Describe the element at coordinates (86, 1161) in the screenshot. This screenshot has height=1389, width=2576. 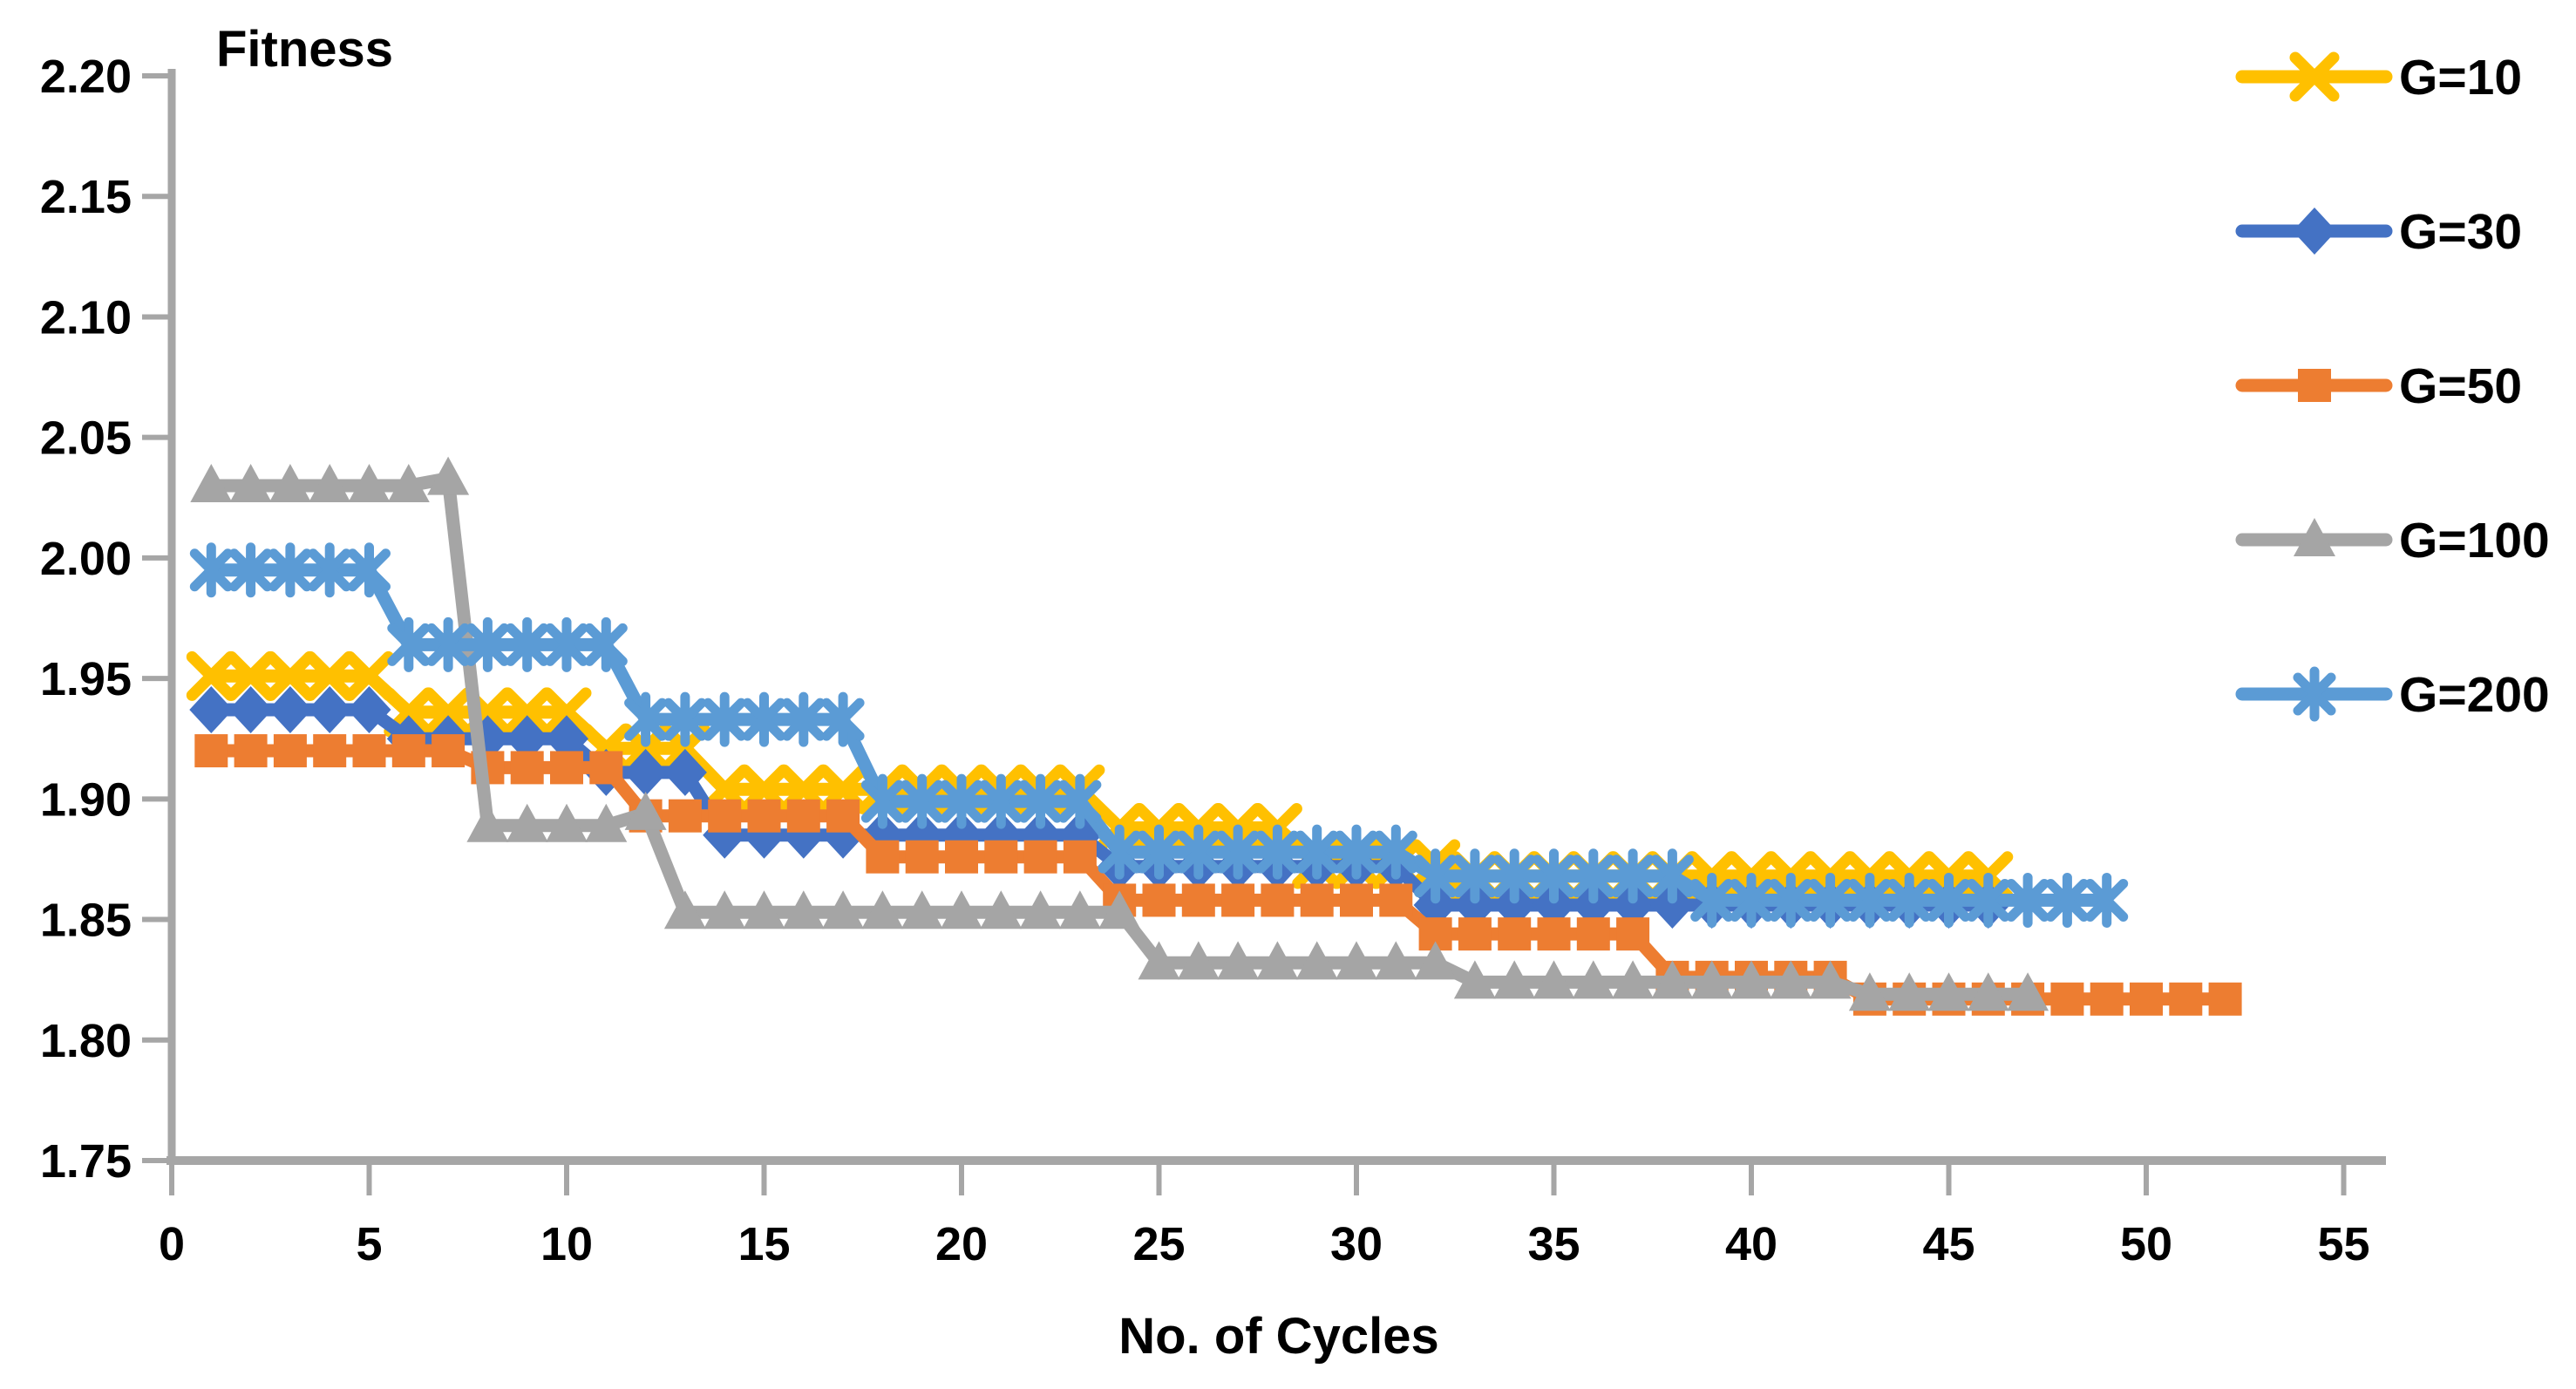
I see `y-tick-label: 1.75` at that location.